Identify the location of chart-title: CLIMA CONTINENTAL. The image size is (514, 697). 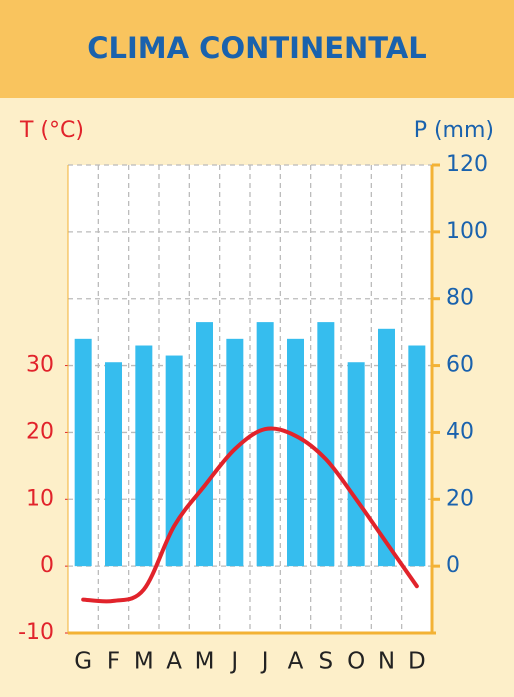
(257, 48).